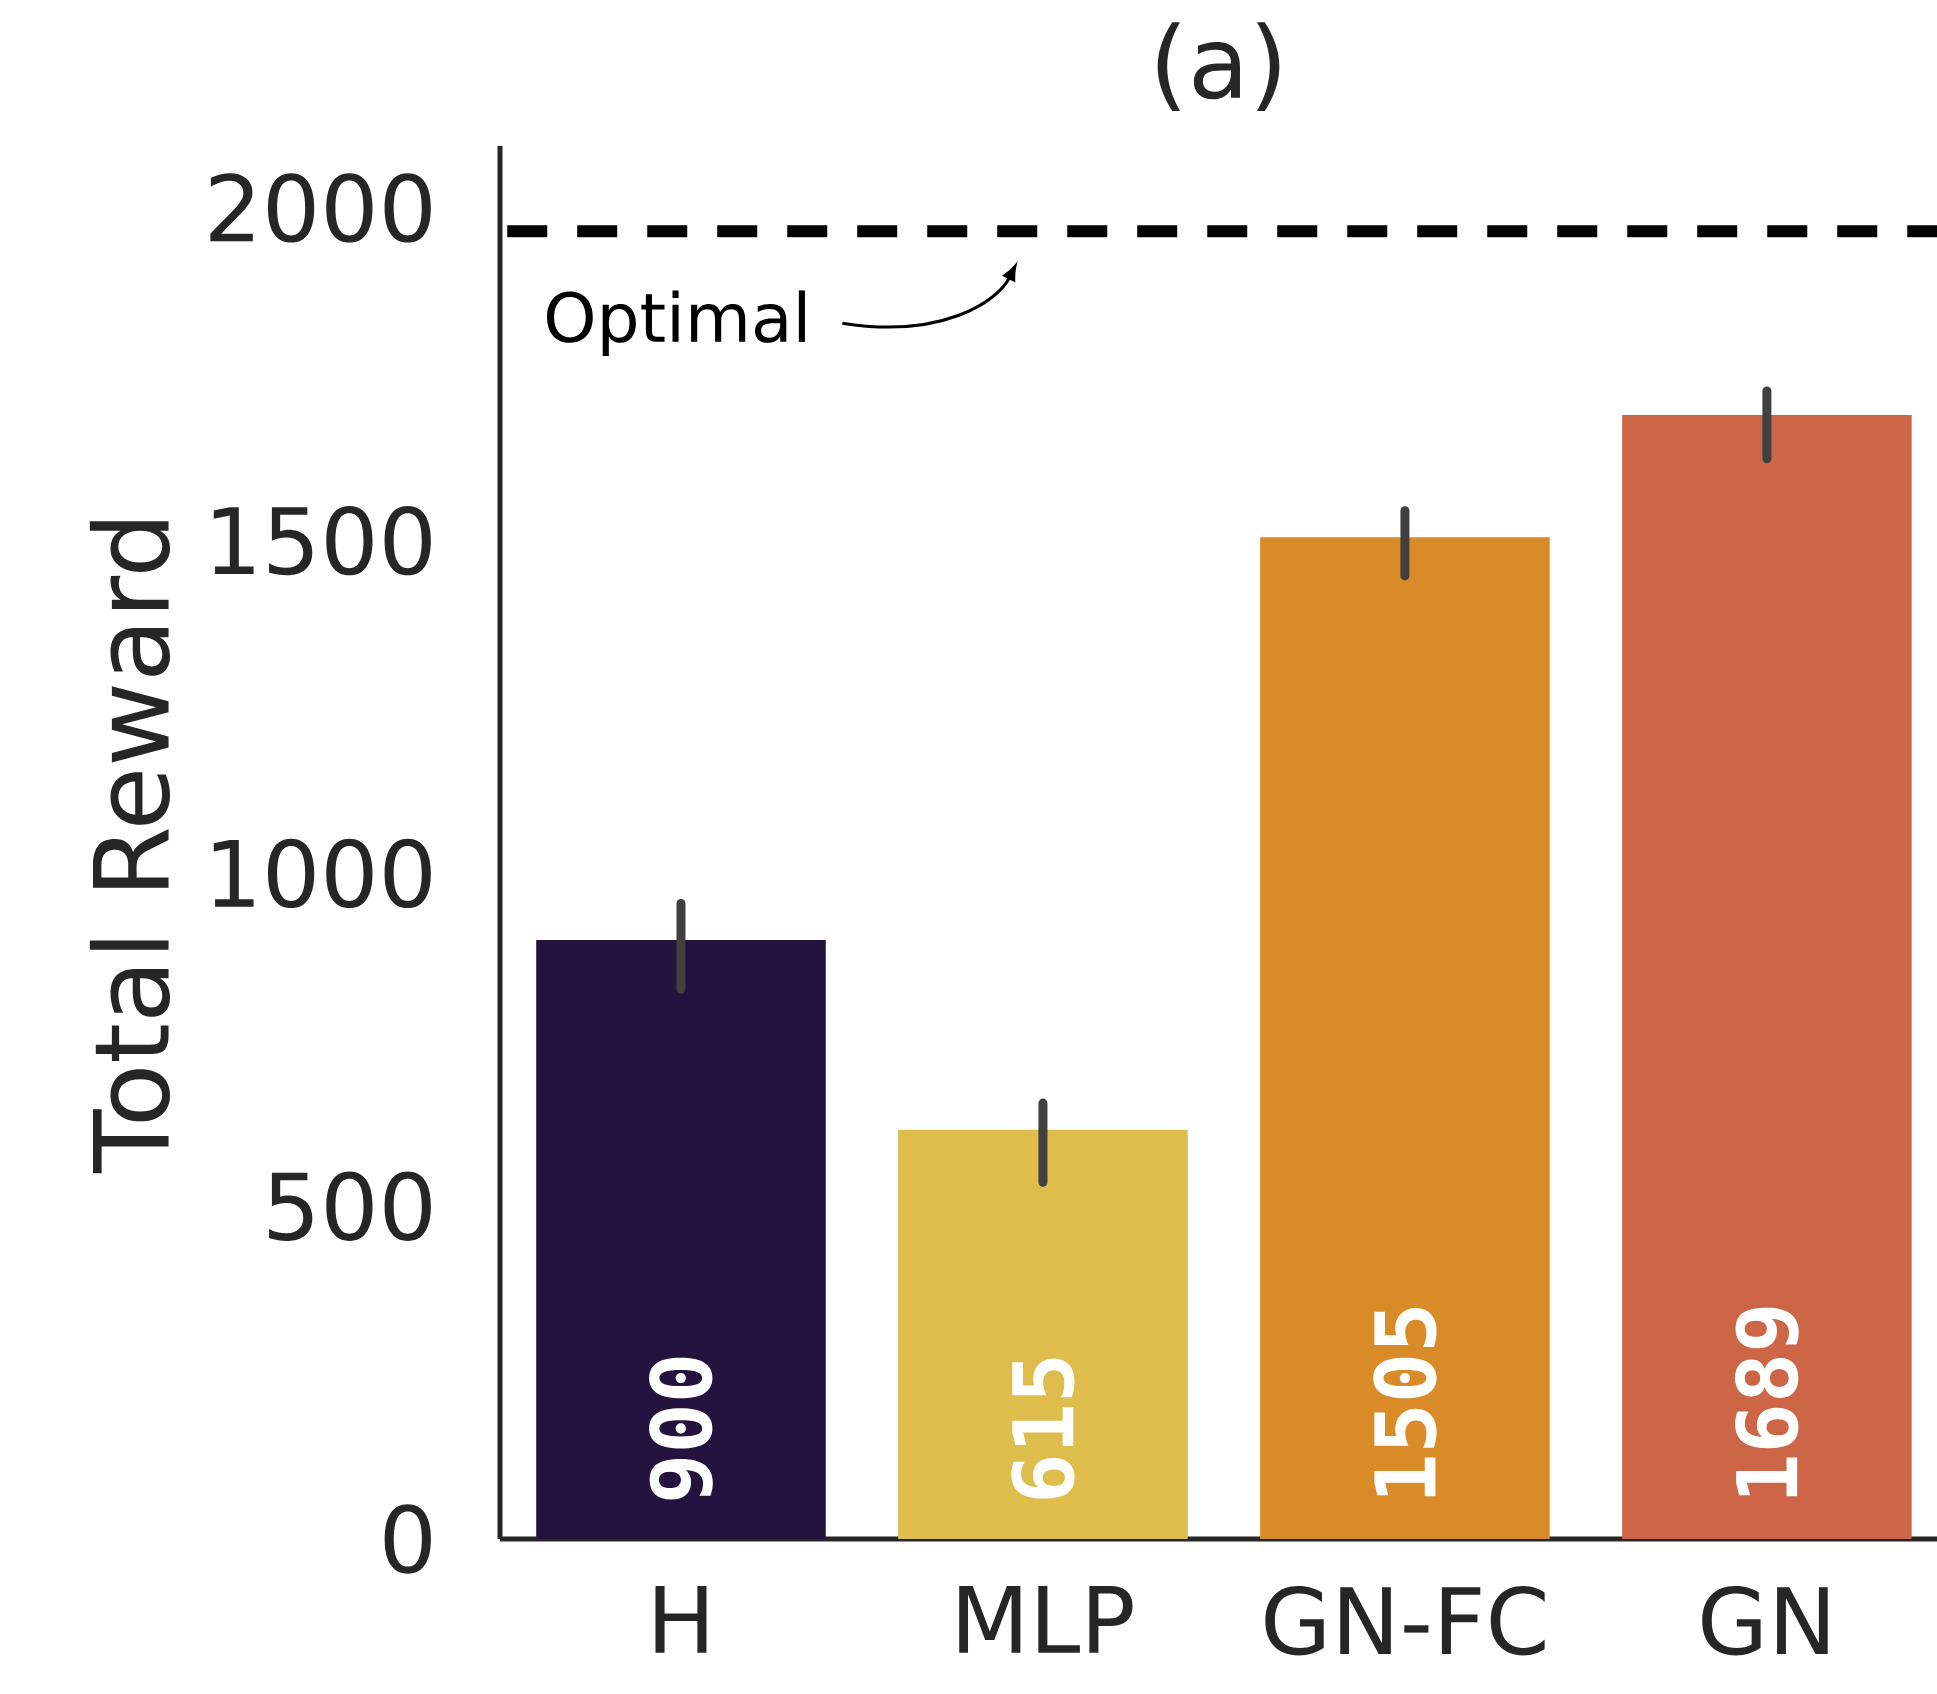 This screenshot has height=1694, width=1937. What do you see at coordinates (1405, 1402) in the screenshot?
I see `data-label: 1505` at bounding box center [1405, 1402].